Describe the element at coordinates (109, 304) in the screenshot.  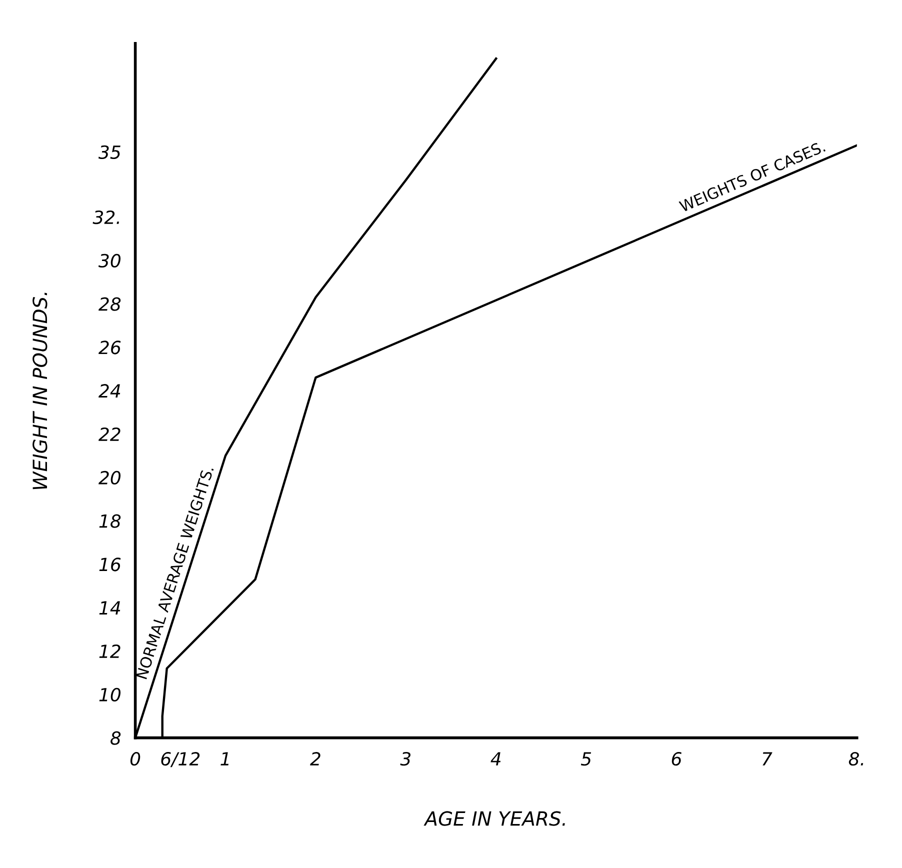
I see `y-tick-label: 28` at that location.